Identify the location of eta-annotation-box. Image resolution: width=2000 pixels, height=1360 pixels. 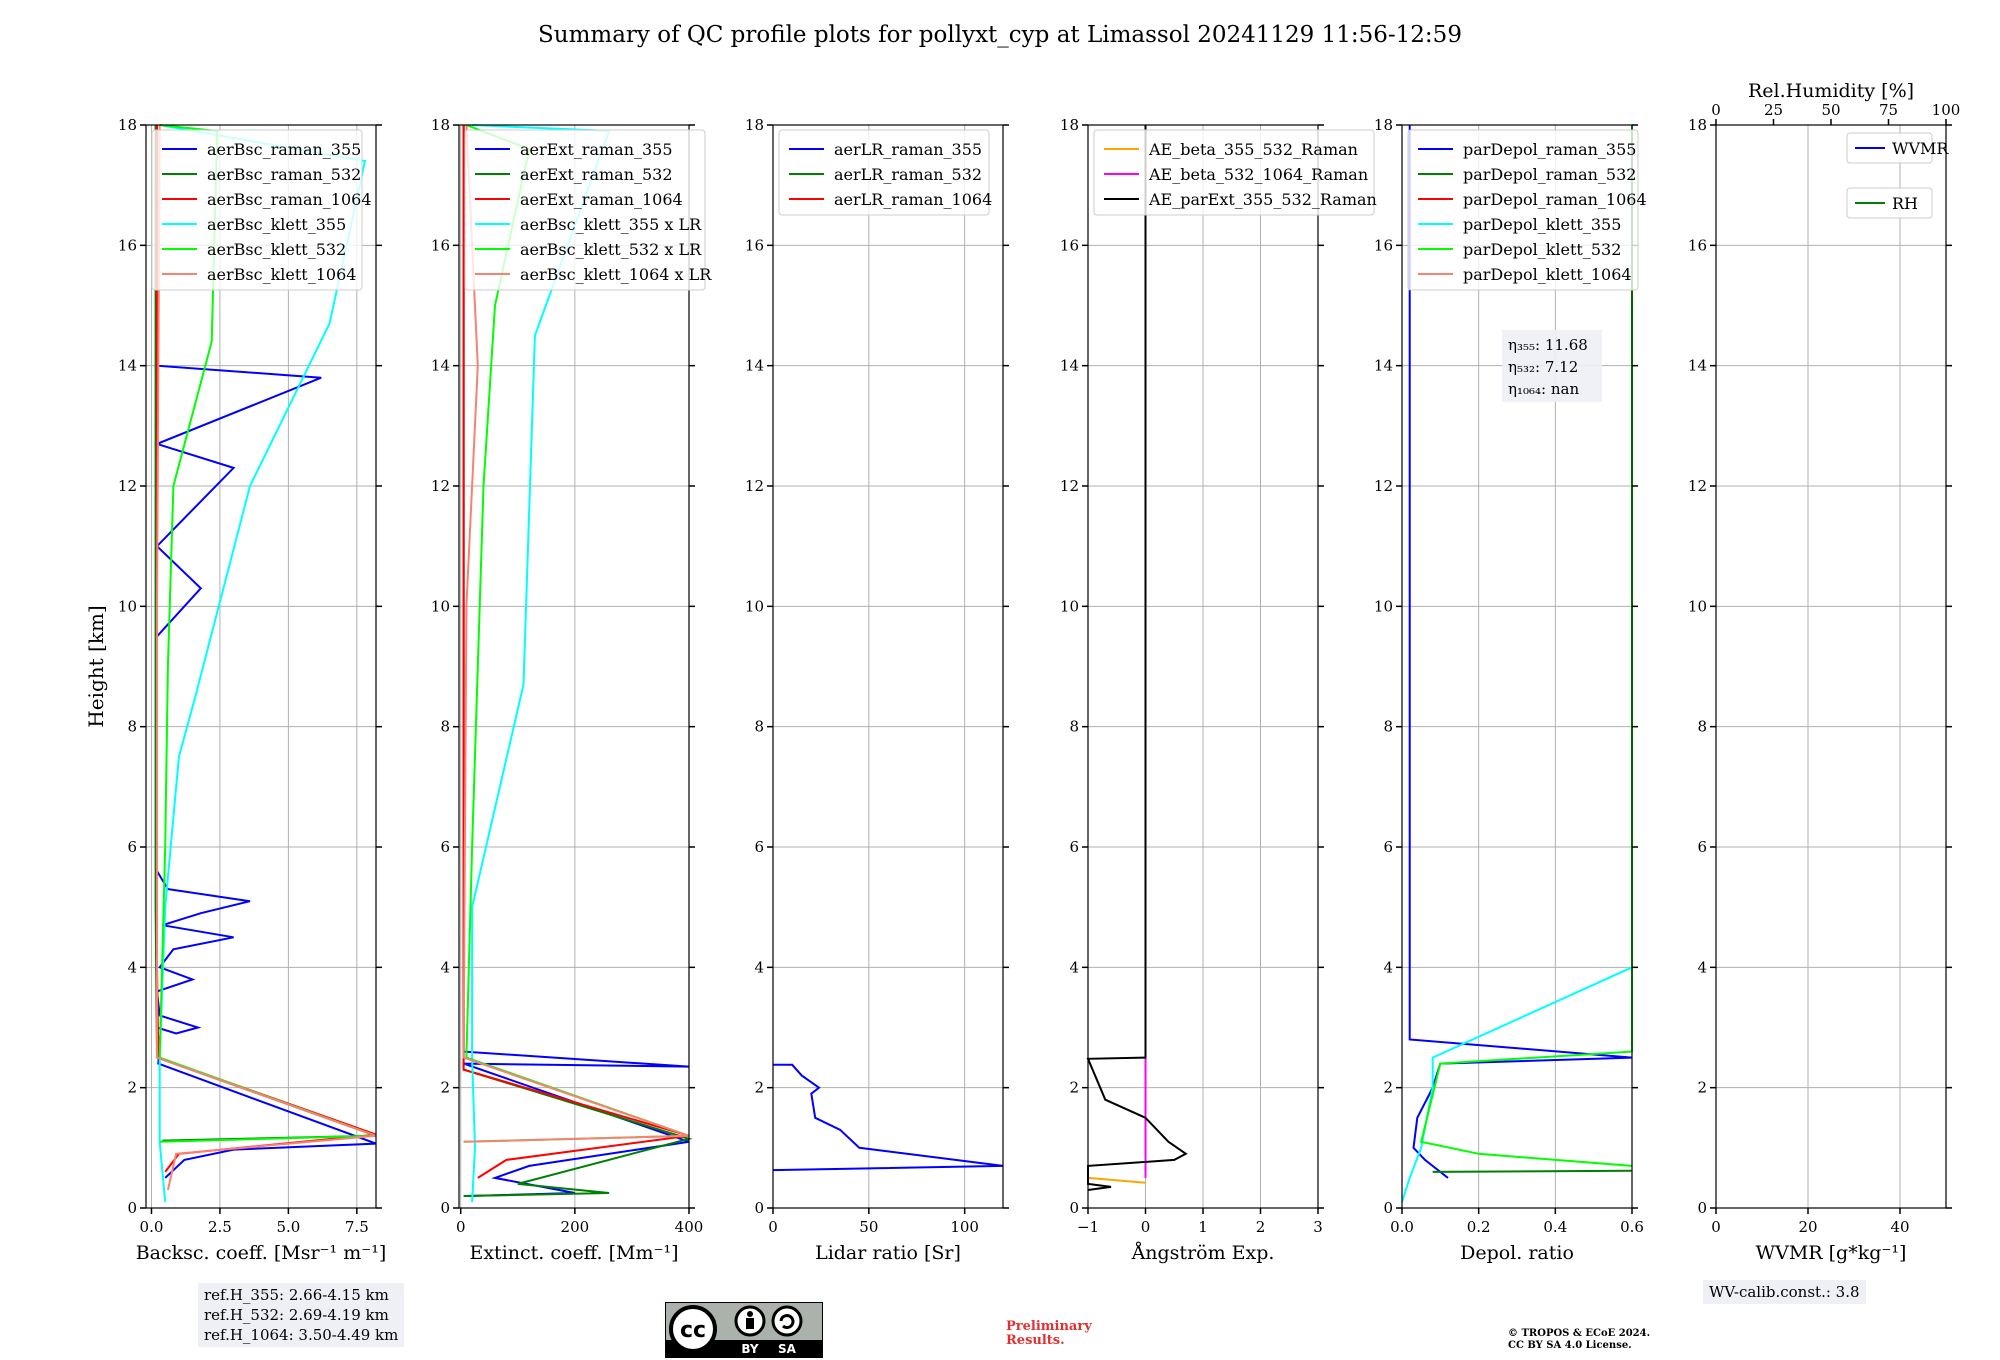
(1552, 366).